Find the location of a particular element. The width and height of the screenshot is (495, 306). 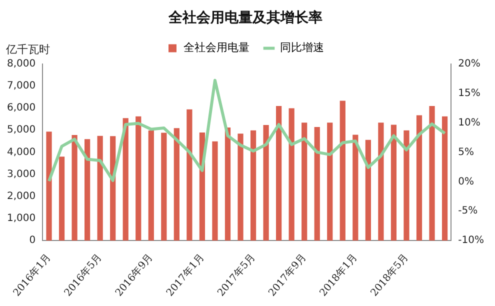

y-tick-label: 2,000 is located at coordinates (21, 196).